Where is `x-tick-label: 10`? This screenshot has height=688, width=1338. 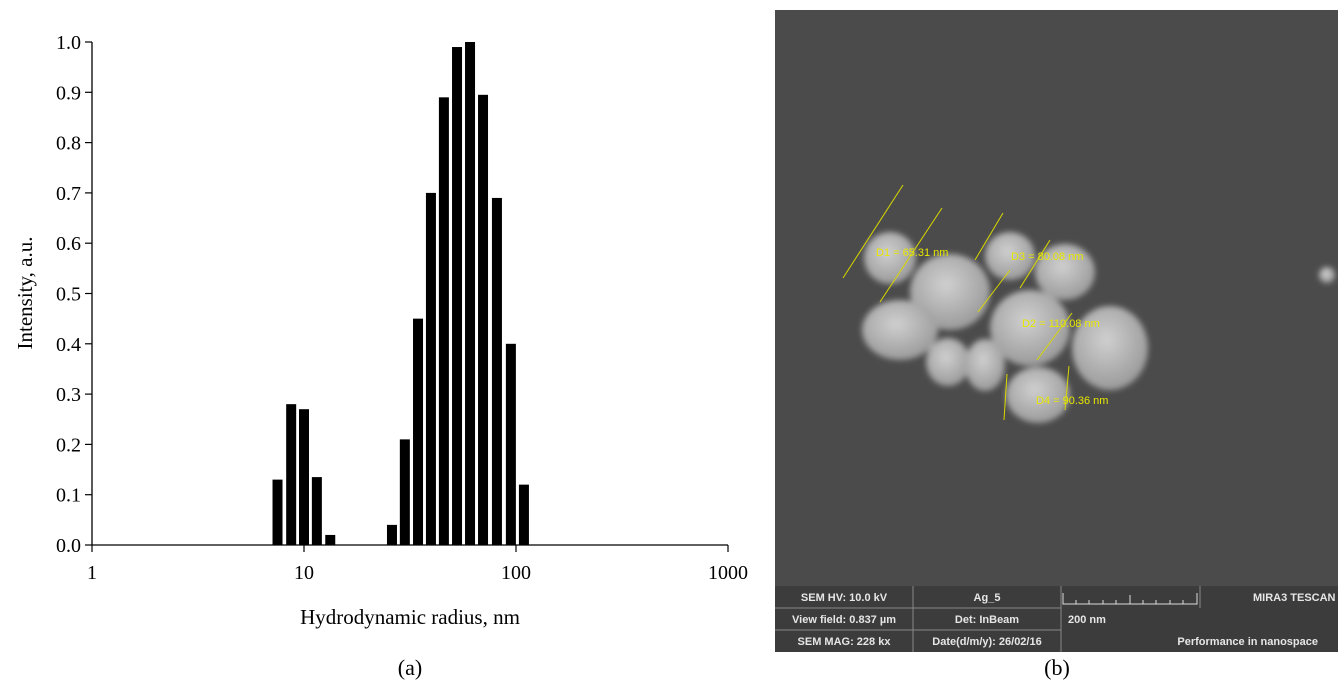
x-tick-label: 10 is located at coordinates (304, 573).